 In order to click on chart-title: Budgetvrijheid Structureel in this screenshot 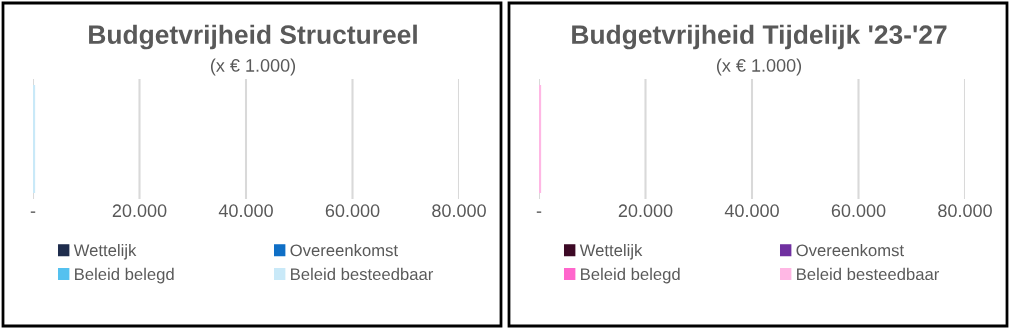, I will do `click(253, 37)`.